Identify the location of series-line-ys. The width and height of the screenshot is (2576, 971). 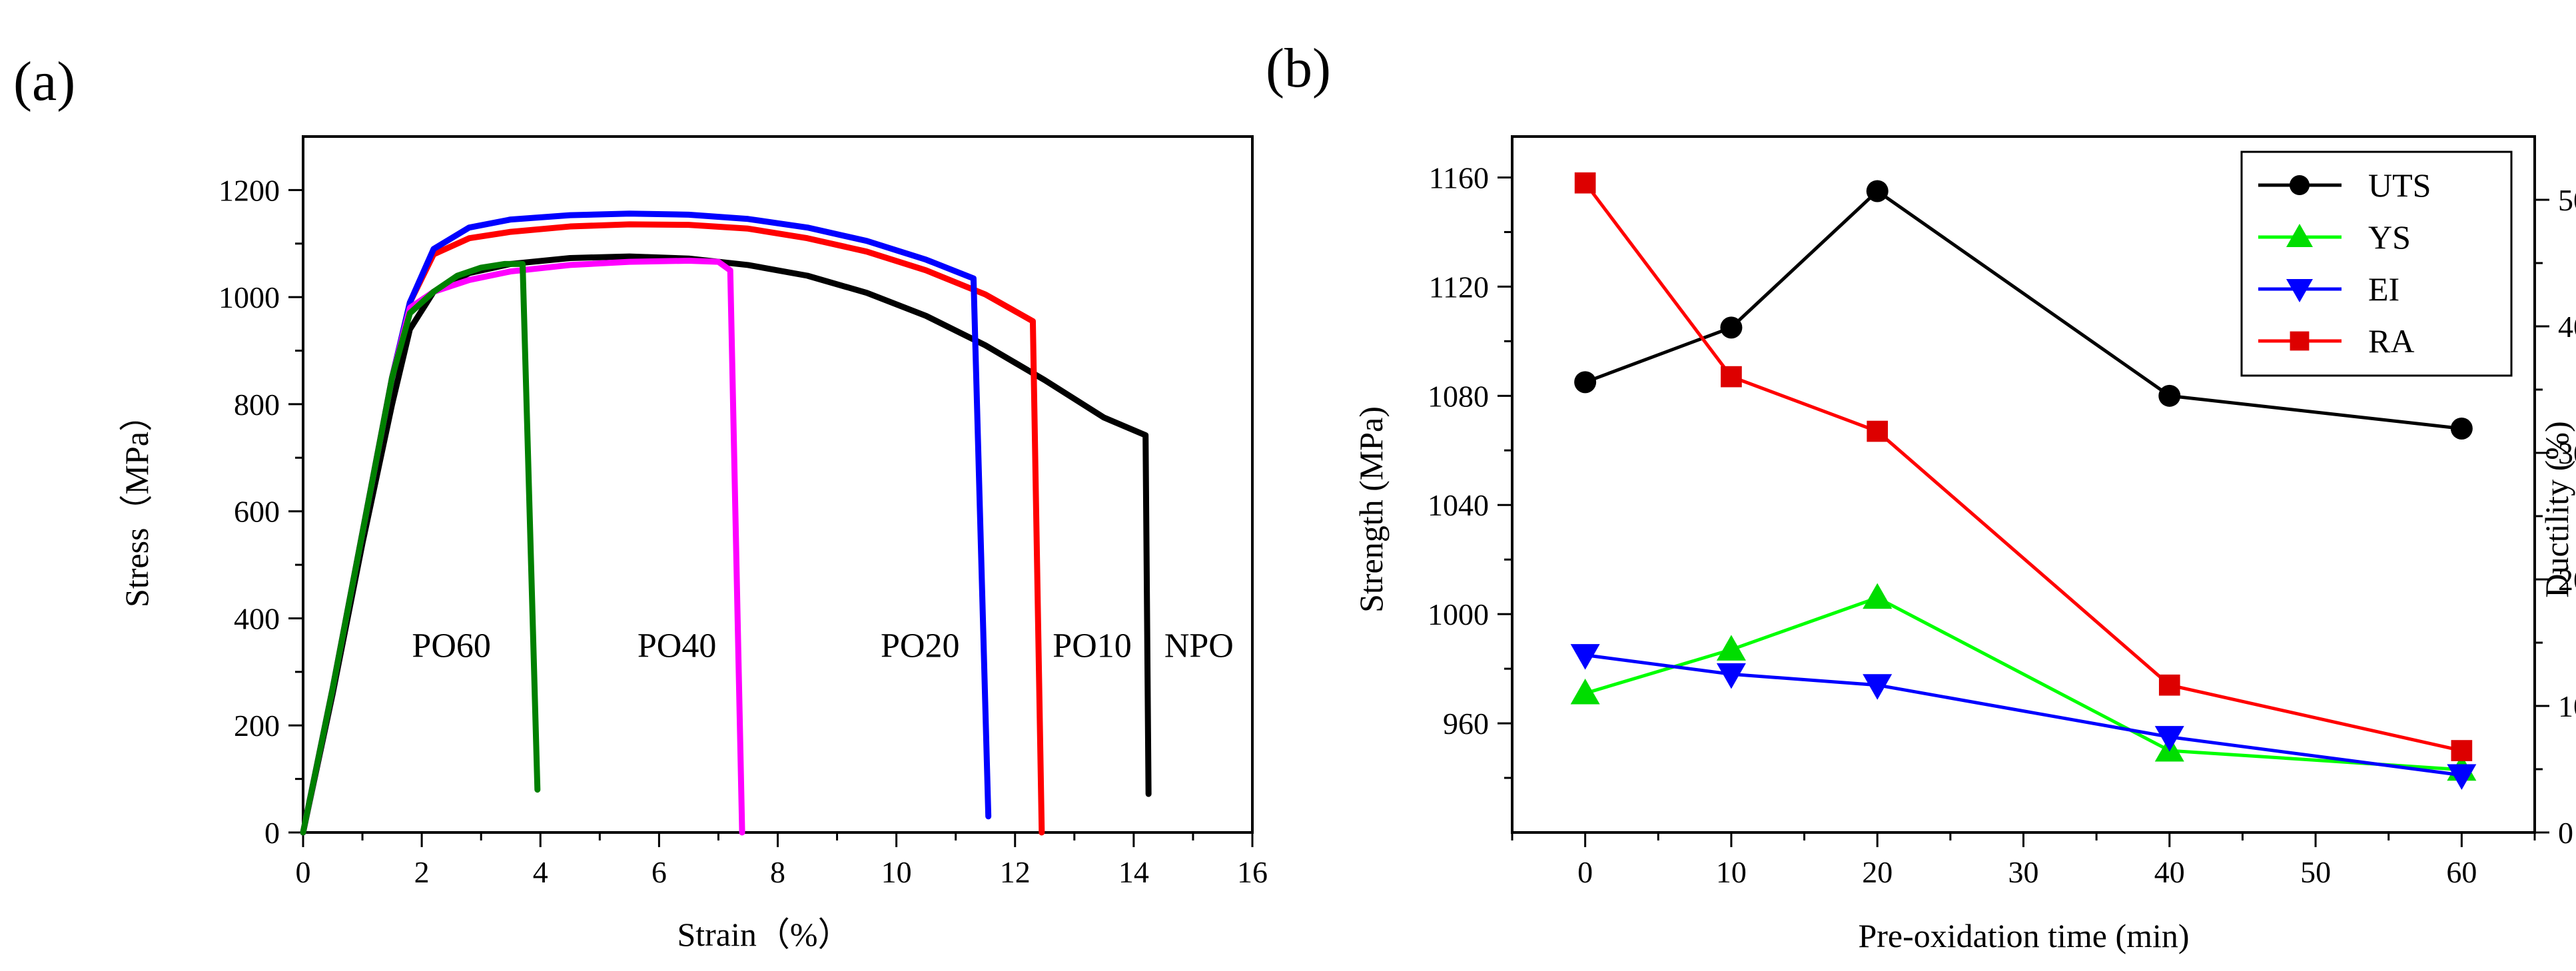
(2023, 683).